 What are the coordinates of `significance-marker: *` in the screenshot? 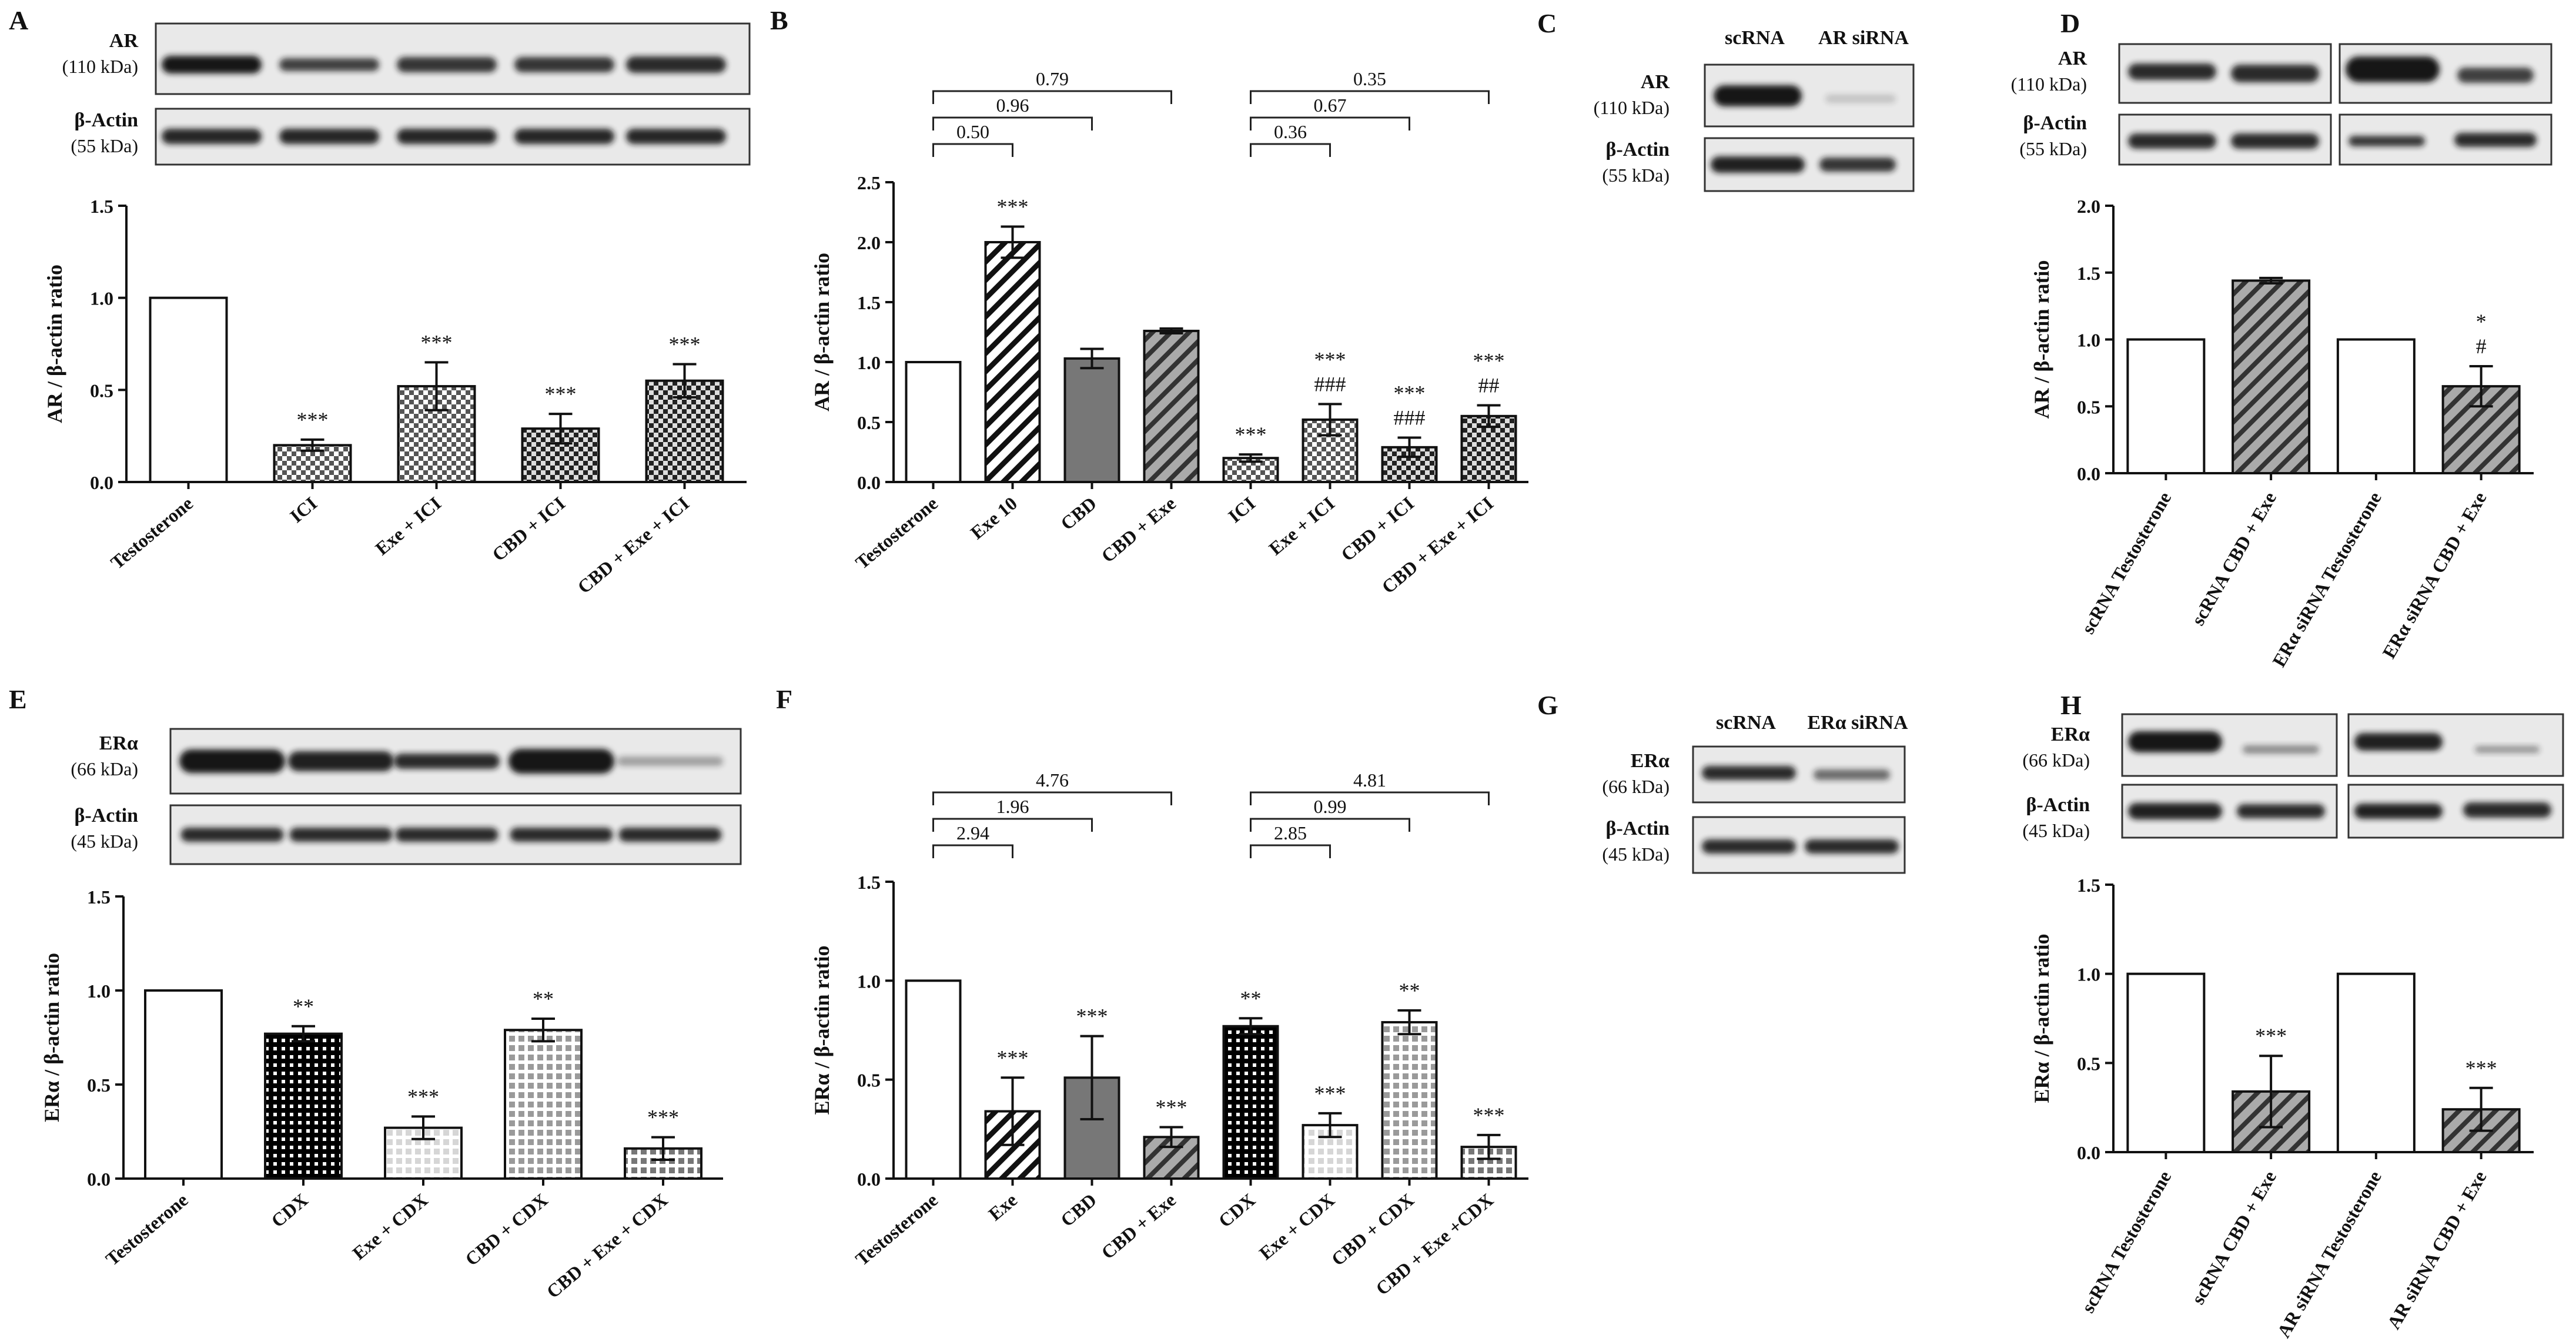 It's located at (2481, 321).